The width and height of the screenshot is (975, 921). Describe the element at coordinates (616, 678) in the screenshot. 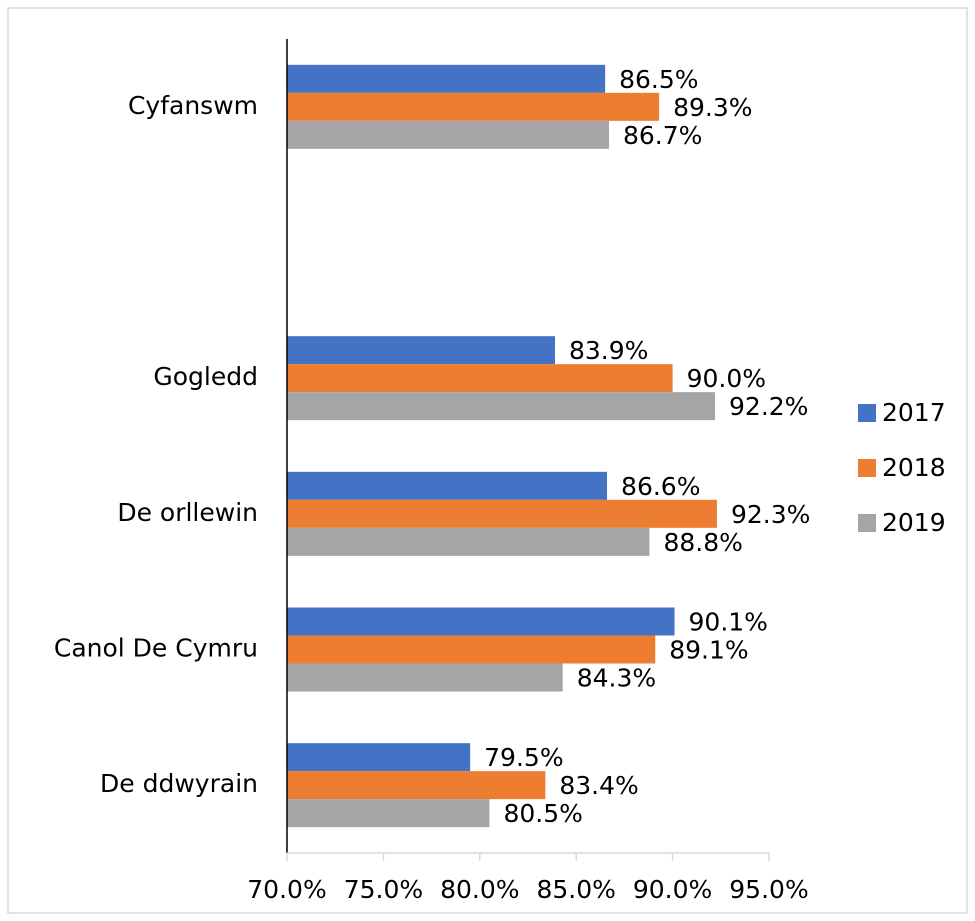

I see `data-label: 84.3%` at that location.